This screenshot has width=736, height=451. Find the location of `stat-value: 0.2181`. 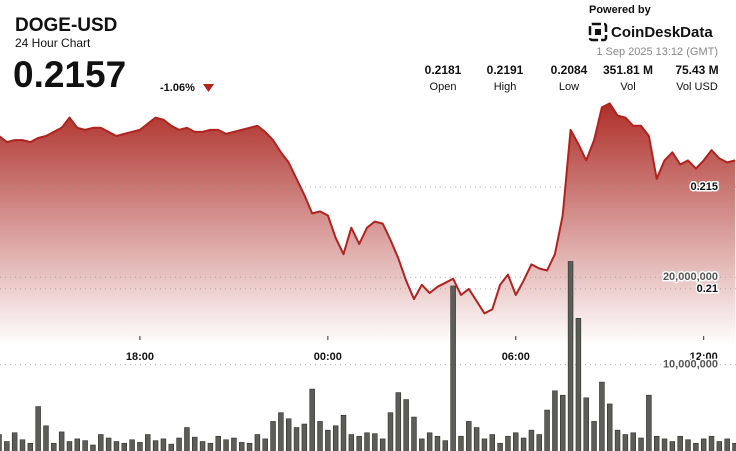

stat-value: 0.2181 is located at coordinates (443, 70).